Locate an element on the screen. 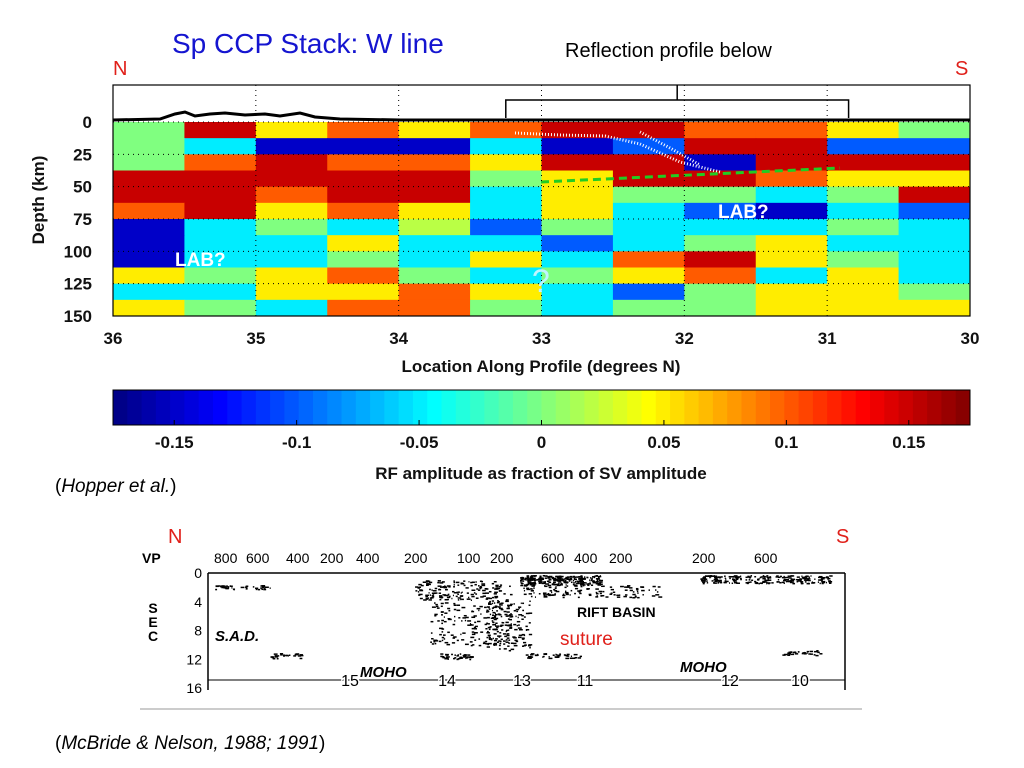 Image resolution: width=1024 pixels, height=768 pixels. top-axis-label: VP is located at coordinates (151, 558).